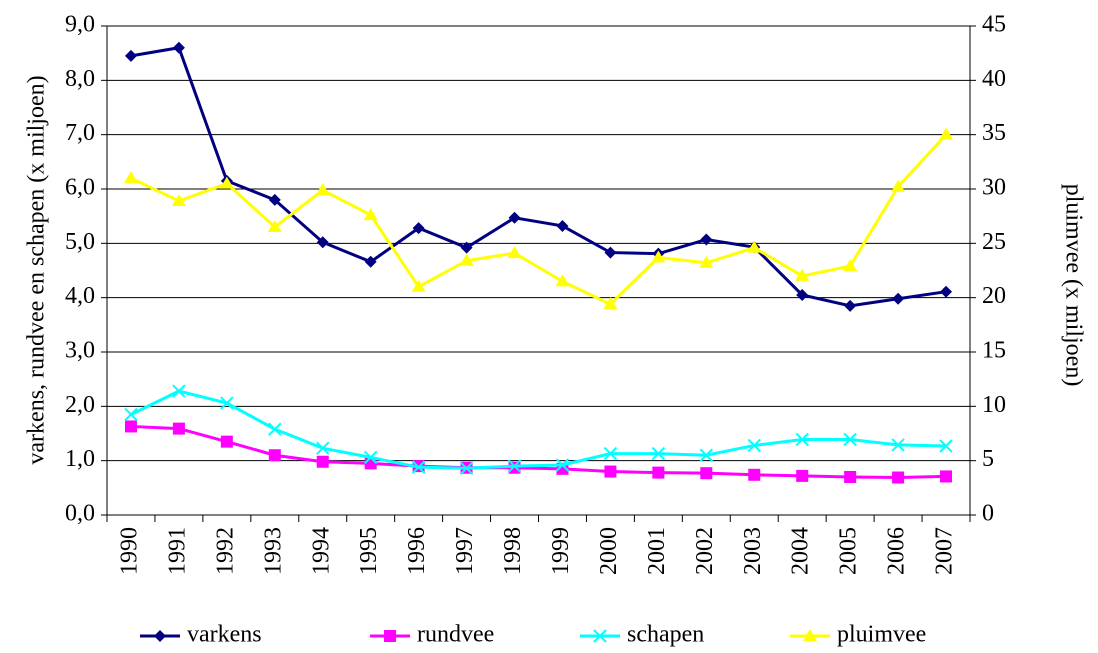 The image size is (1098, 653). What do you see at coordinates (129, 551) in the screenshot?
I see `x-tick-label: 1990` at bounding box center [129, 551].